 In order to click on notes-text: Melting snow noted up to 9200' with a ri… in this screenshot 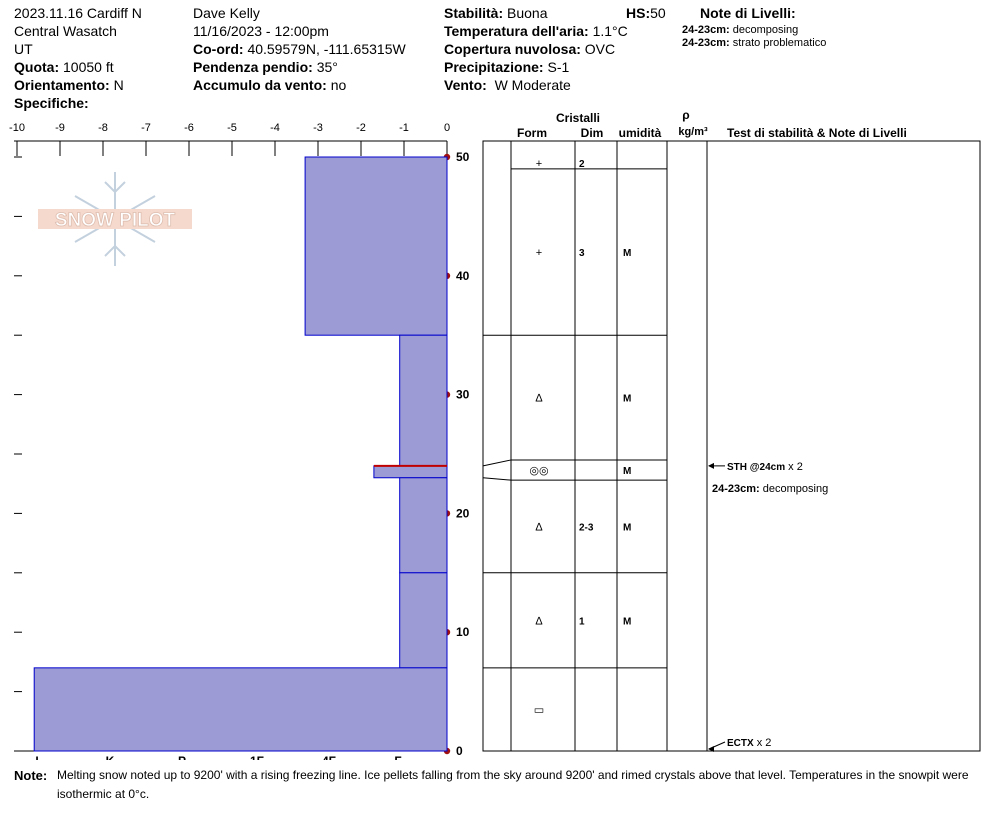, I will do `click(513, 784)`.